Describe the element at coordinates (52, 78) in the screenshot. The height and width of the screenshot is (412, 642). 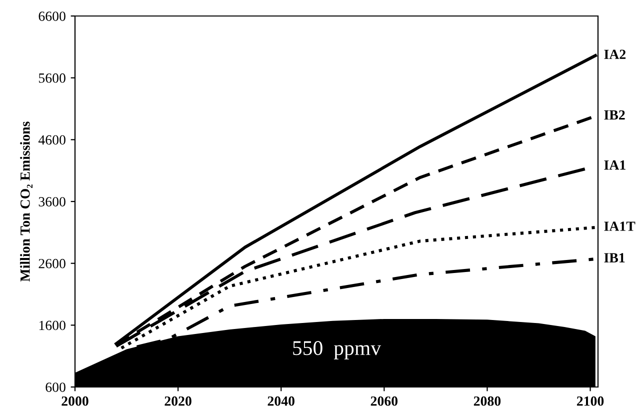
I see `y-tick-label: 5600` at that location.